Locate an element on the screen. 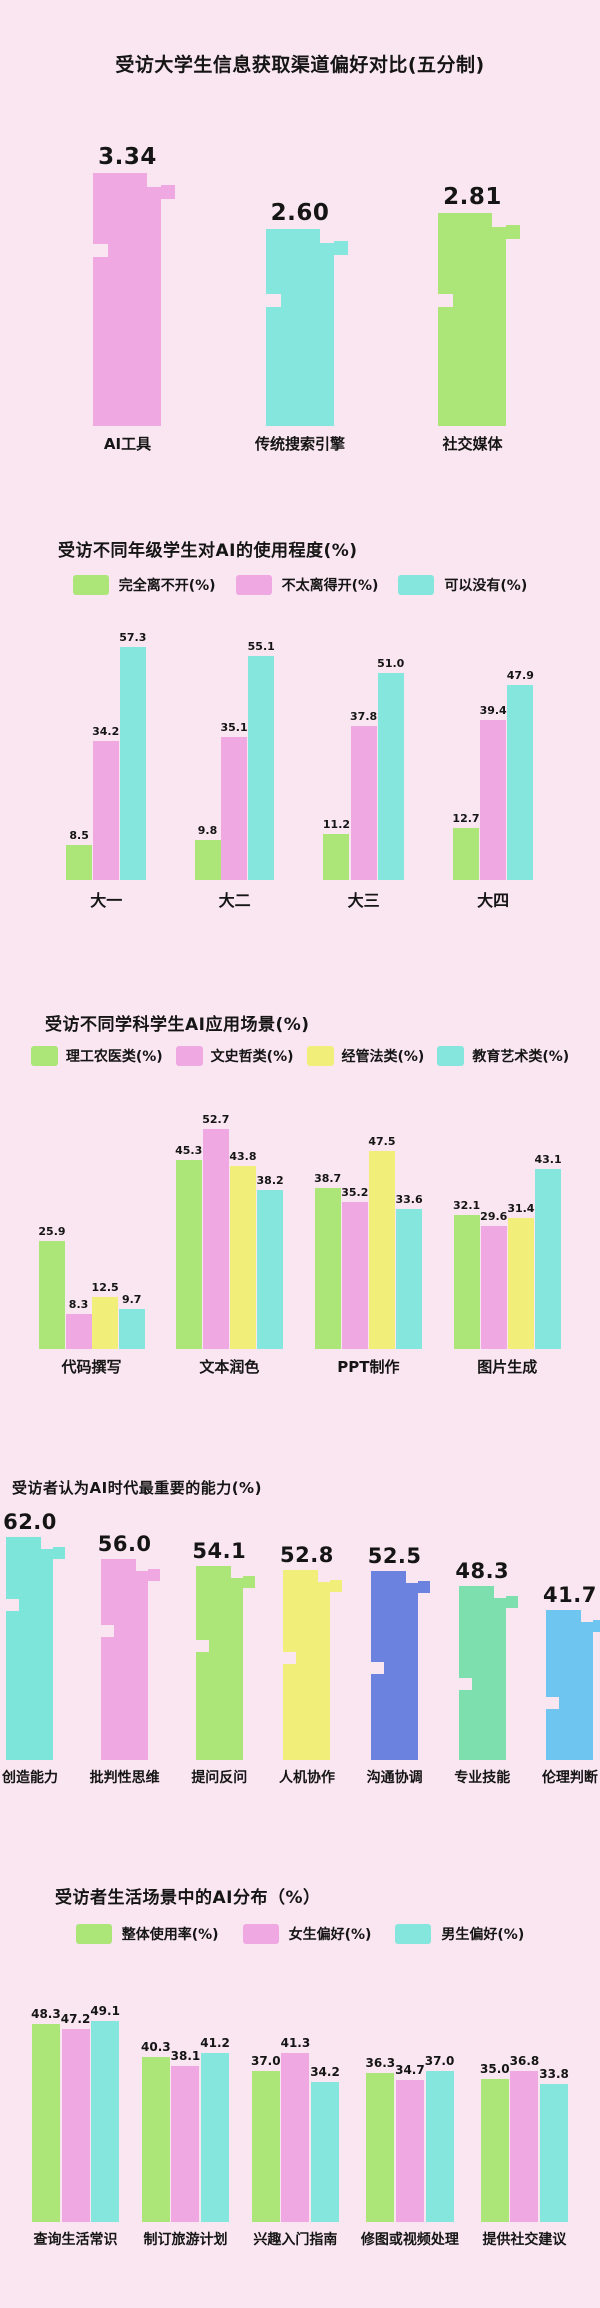  legend-item: 不太离得开(%) is located at coordinates (306, 585).